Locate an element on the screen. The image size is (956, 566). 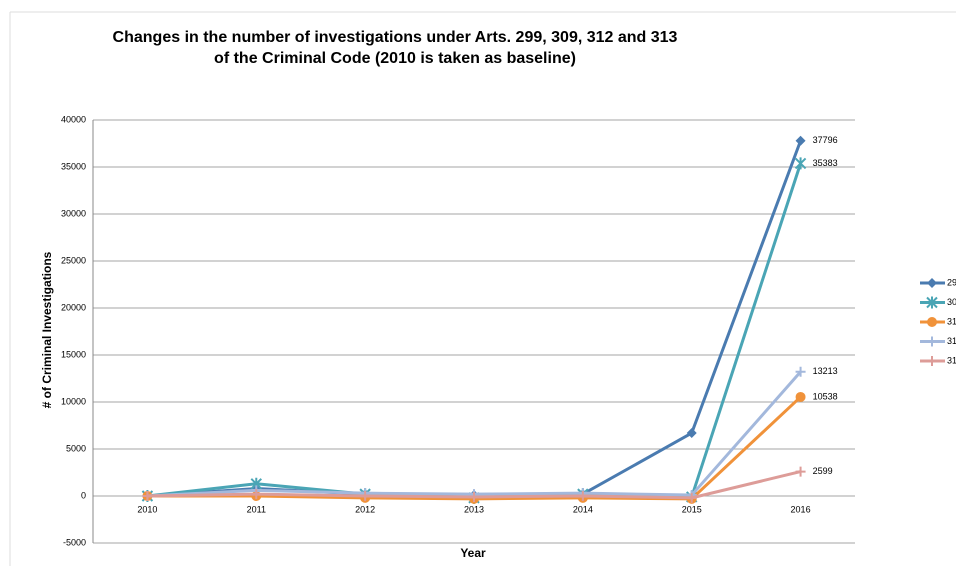
data-label: 10538 is located at coordinates (825, 396).